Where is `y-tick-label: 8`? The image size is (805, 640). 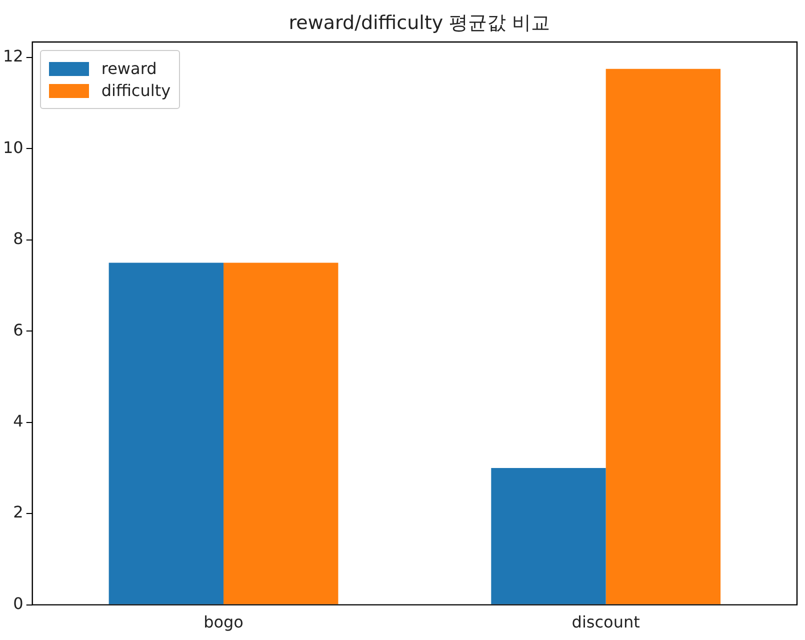 y-tick-label: 8 is located at coordinates (18, 238).